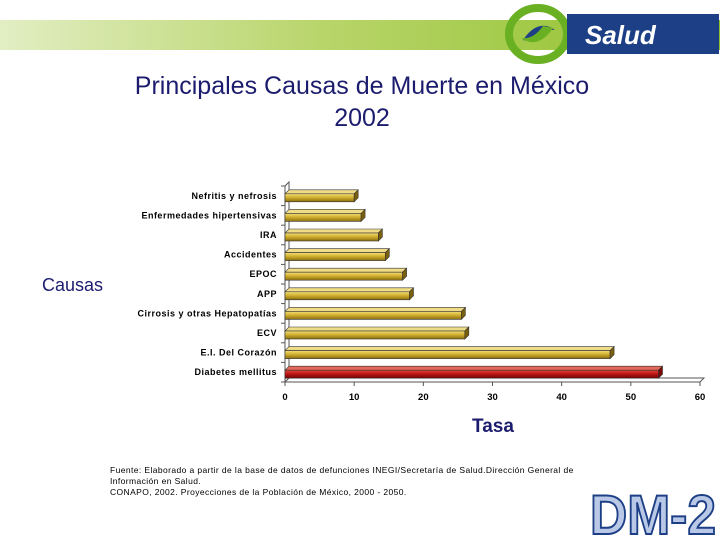 Image resolution: width=720 pixels, height=540 pixels. What do you see at coordinates (492, 397) in the screenshot?
I see `x-tick-label: 30` at bounding box center [492, 397].